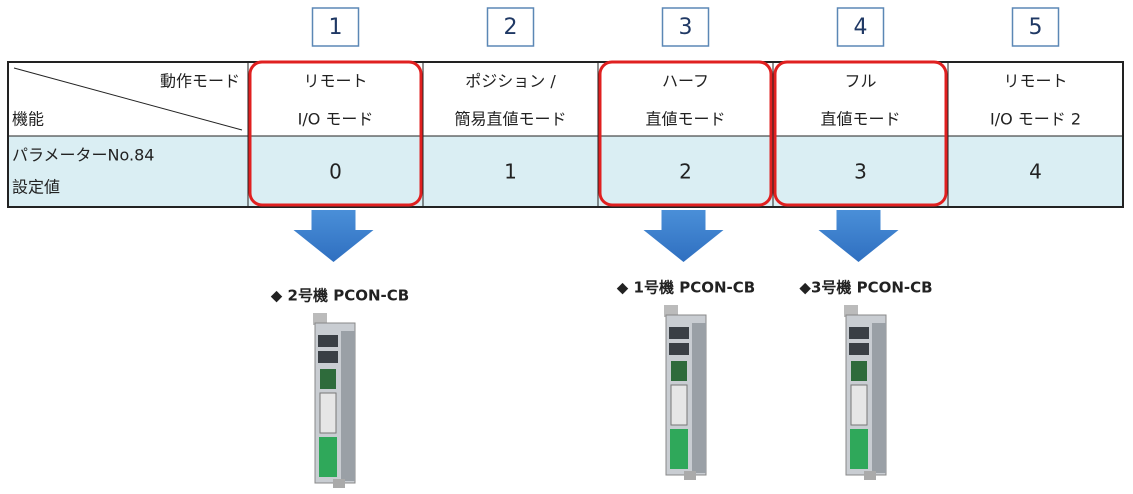  I want to click on diagonal, so click(128, 99).